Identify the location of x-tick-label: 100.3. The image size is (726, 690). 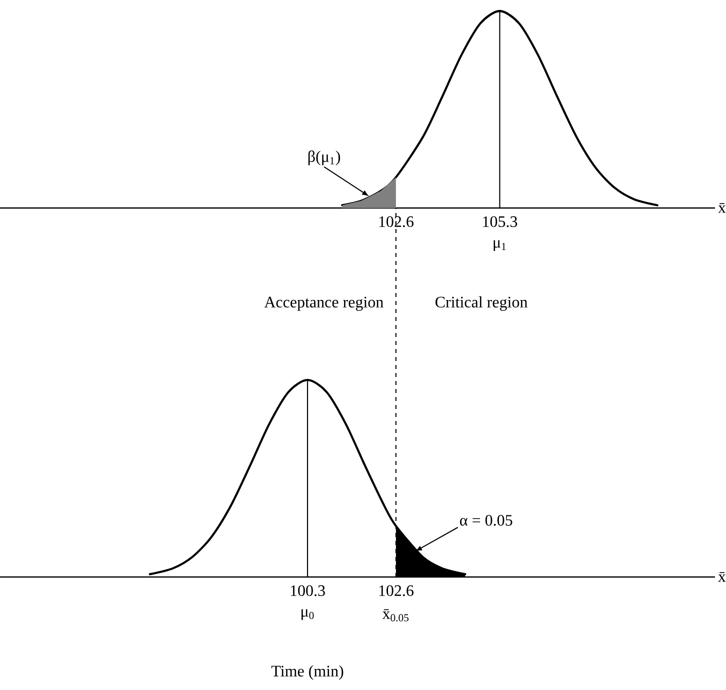
(307, 590).